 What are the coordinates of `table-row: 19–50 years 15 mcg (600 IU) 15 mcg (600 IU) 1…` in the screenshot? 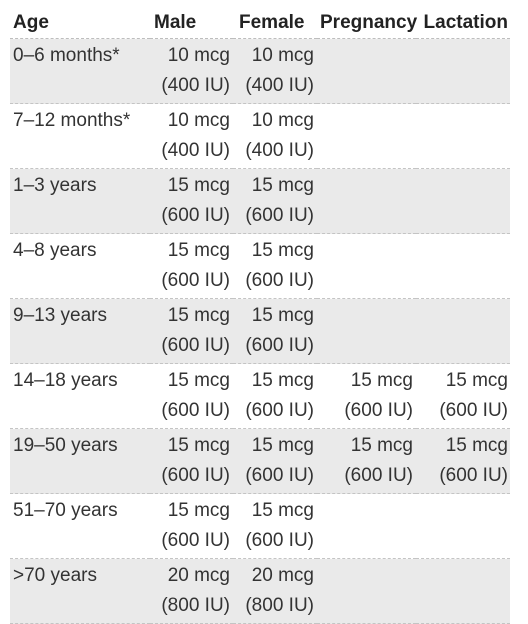 It's located at (260, 461).